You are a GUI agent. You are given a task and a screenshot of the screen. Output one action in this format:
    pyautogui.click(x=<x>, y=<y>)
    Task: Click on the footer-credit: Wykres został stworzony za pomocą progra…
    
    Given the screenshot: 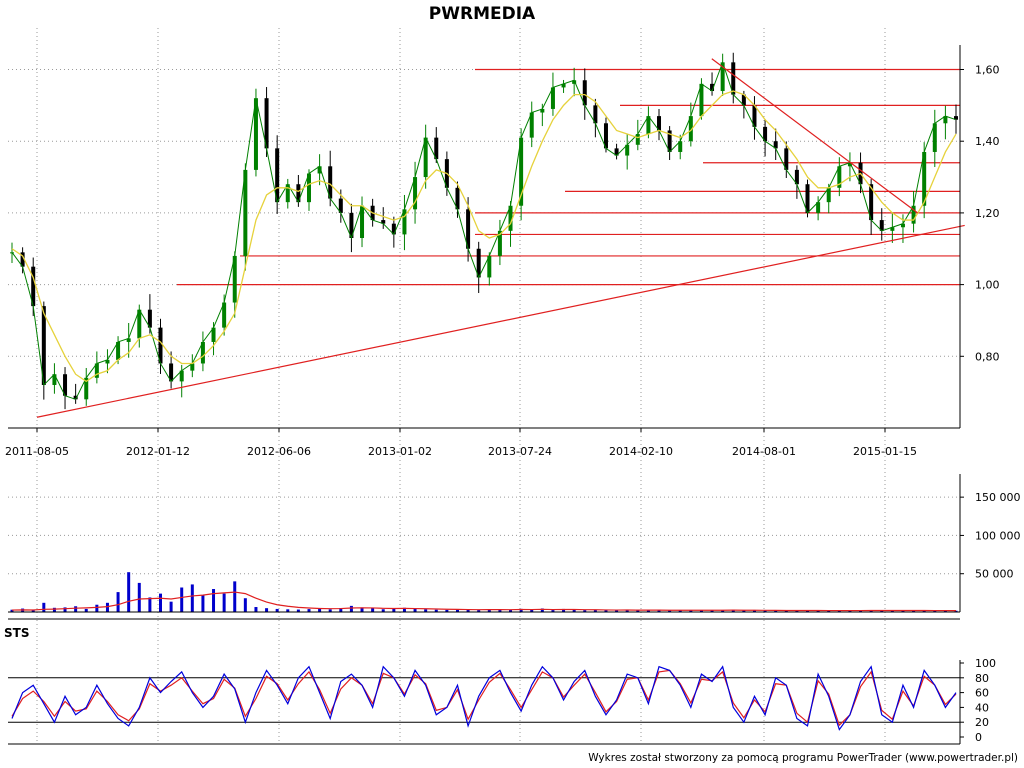 What is the action you would take?
    pyautogui.click(x=803, y=758)
    